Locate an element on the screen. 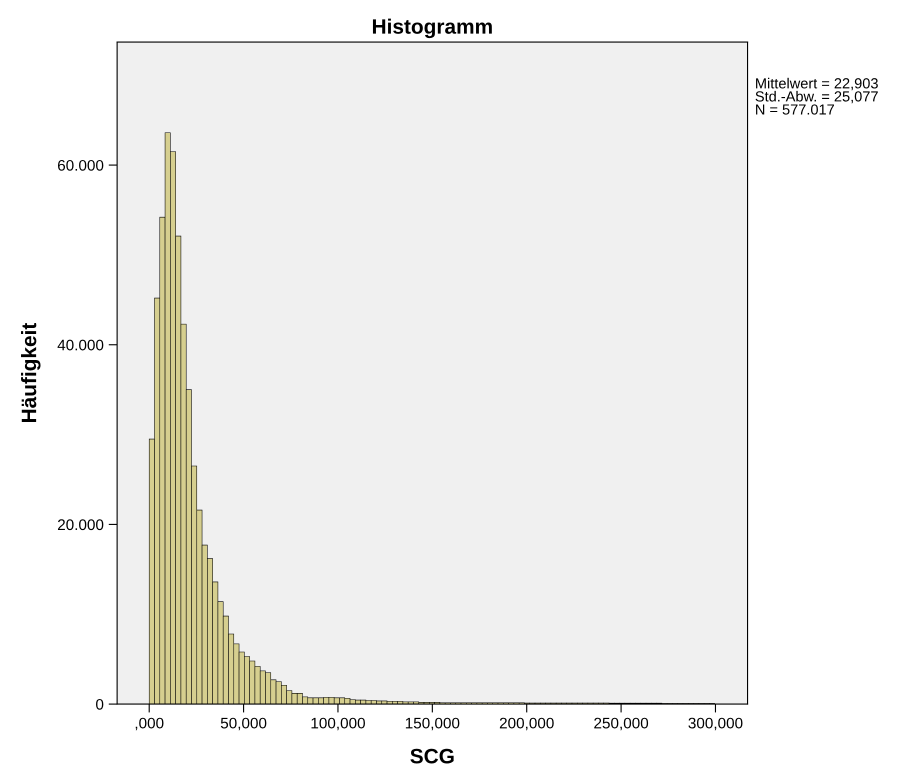 The width and height of the screenshot is (915, 778). text: N = 577.017 is located at coordinates (795, 109).